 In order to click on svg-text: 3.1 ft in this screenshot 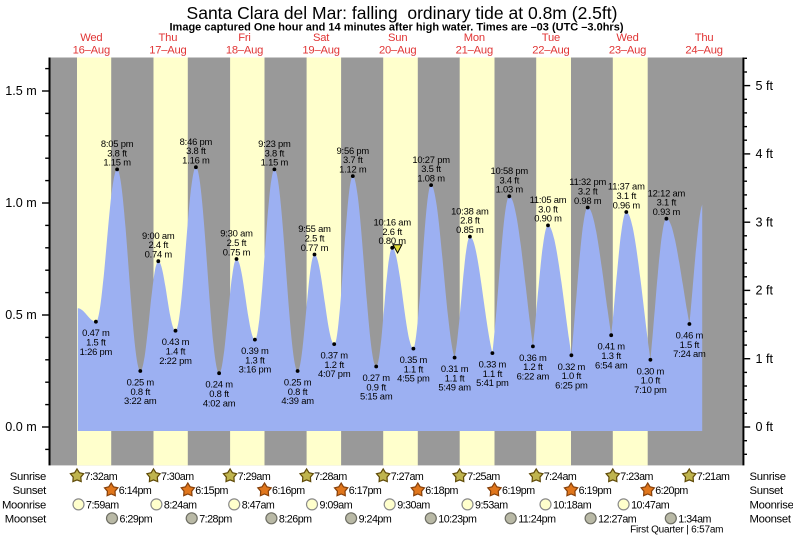, I will do `click(667, 202)`.